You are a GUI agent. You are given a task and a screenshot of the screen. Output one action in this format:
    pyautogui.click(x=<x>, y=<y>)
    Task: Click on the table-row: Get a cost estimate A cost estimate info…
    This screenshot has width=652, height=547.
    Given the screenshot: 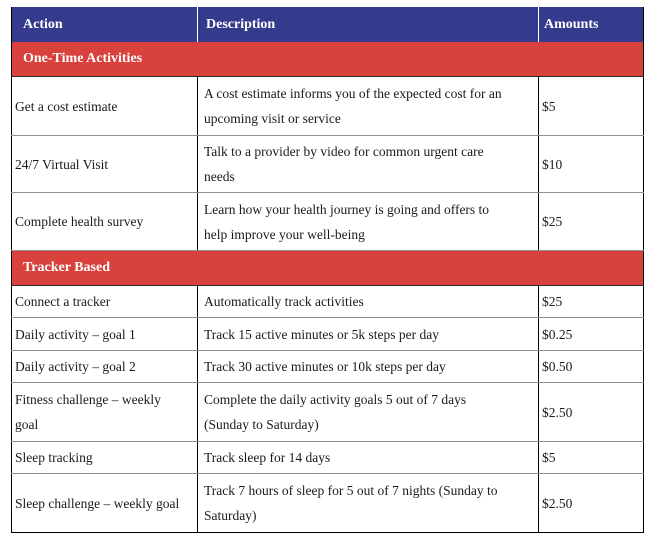 What is the action you would take?
    pyautogui.click(x=327, y=106)
    